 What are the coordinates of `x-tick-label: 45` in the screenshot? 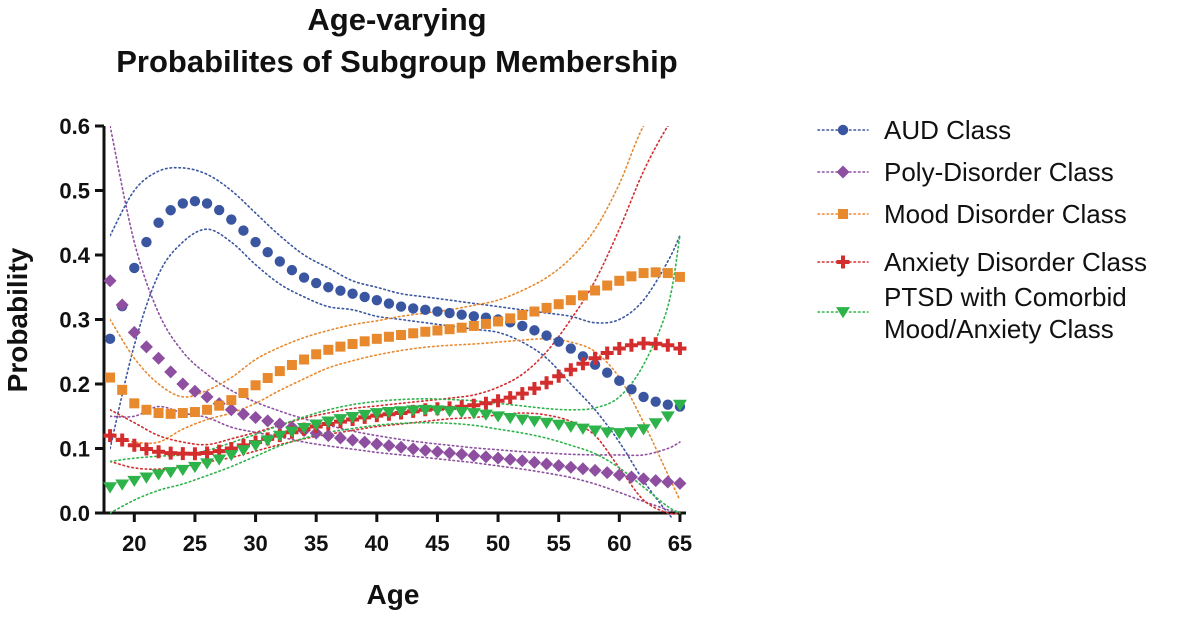 It's located at (437, 543).